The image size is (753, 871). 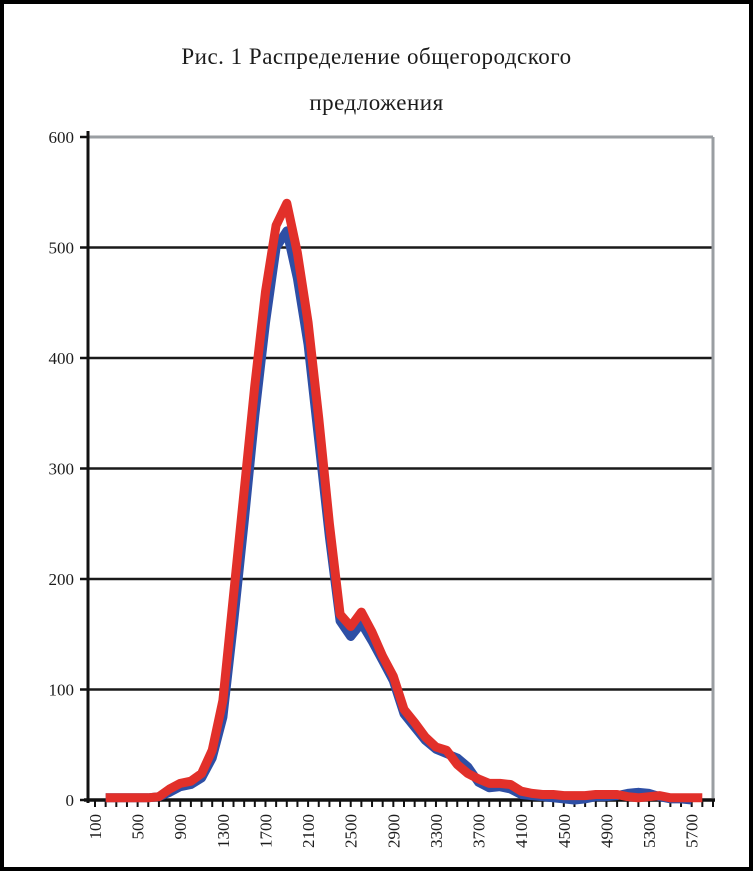 I want to click on y-tick-label-500: 500, so click(x=62, y=248).